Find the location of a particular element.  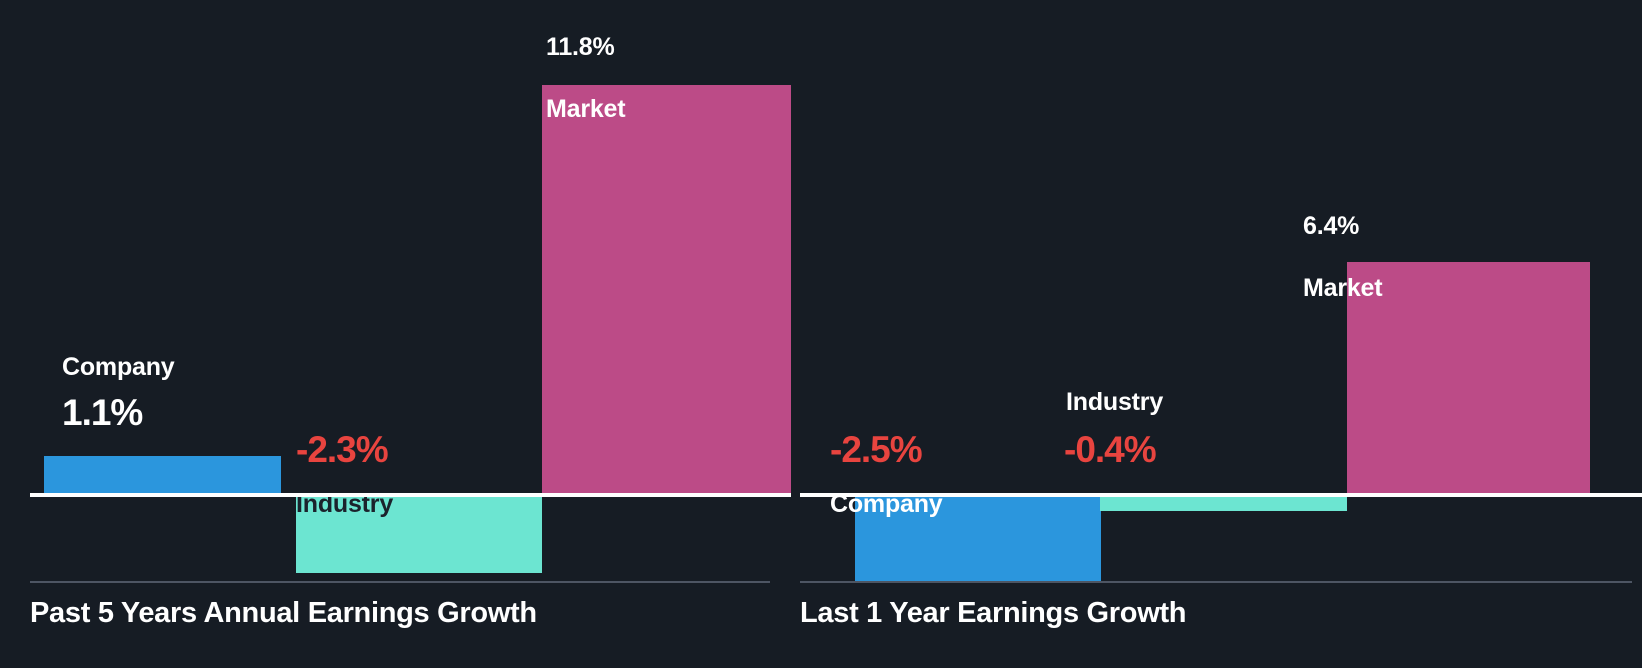

market-value-right: 6.4% is located at coordinates (1331, 226).